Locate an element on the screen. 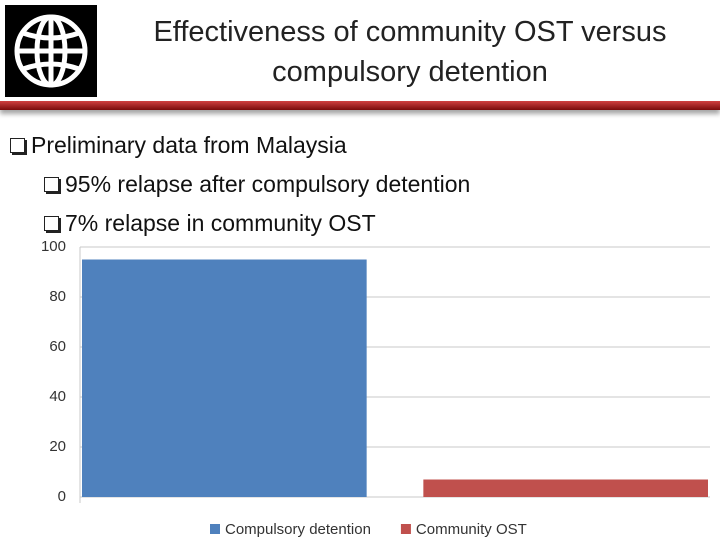  logo is located at coordinates (51, 51).